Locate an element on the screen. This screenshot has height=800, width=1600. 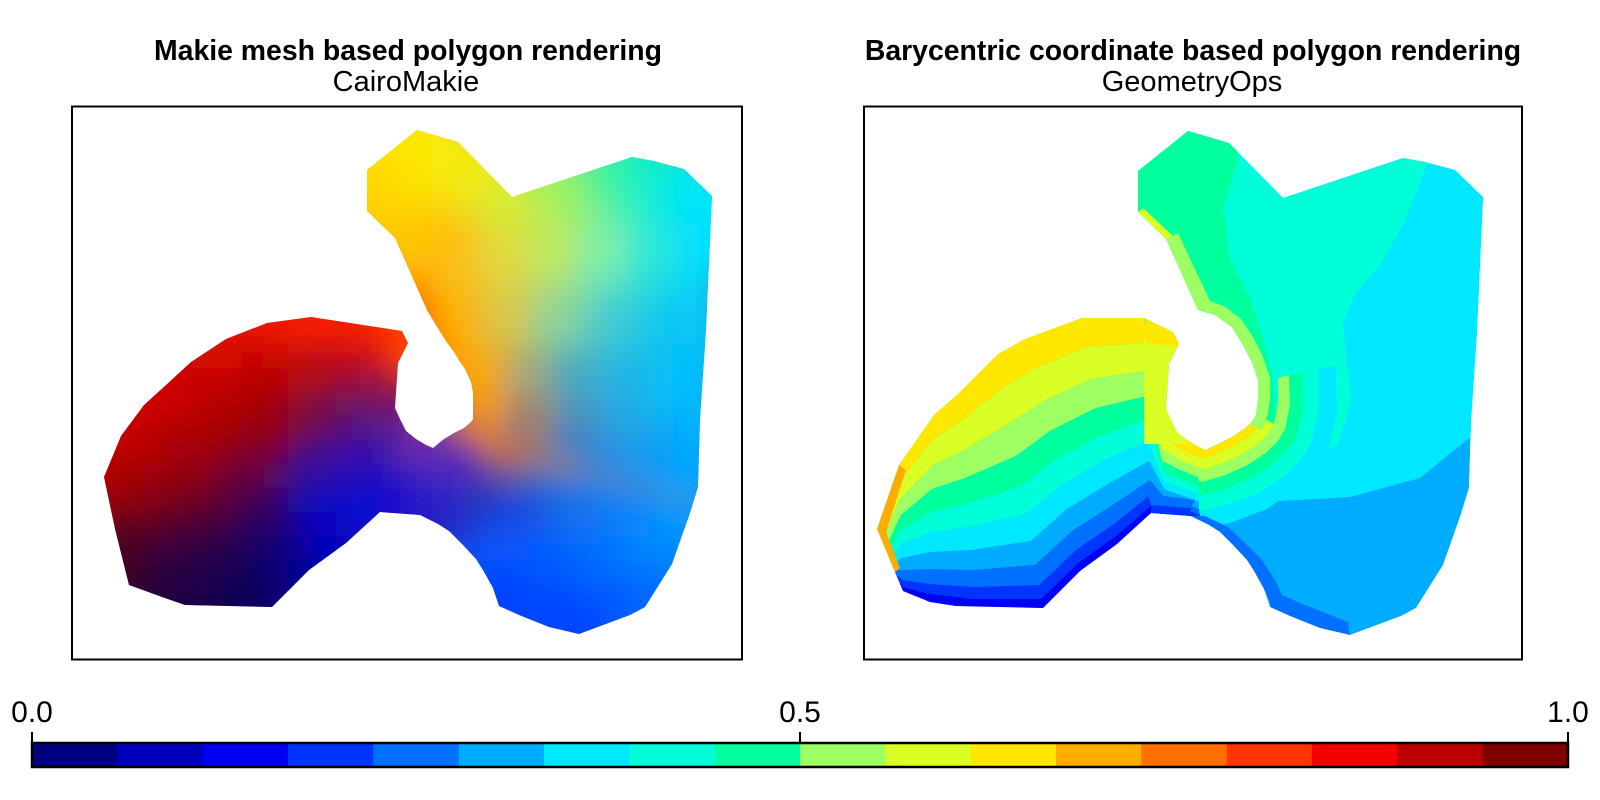
svg-text: 0.5 is located at coordinates (800, 712).